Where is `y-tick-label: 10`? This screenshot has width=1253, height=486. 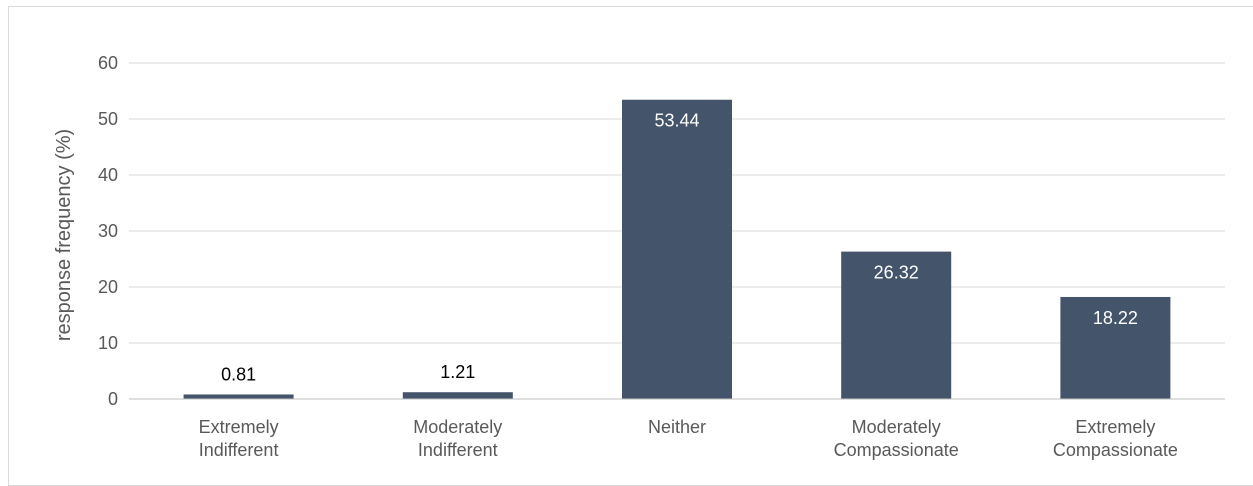
y-tick-label: 10 is located at coordinates (108, 343).